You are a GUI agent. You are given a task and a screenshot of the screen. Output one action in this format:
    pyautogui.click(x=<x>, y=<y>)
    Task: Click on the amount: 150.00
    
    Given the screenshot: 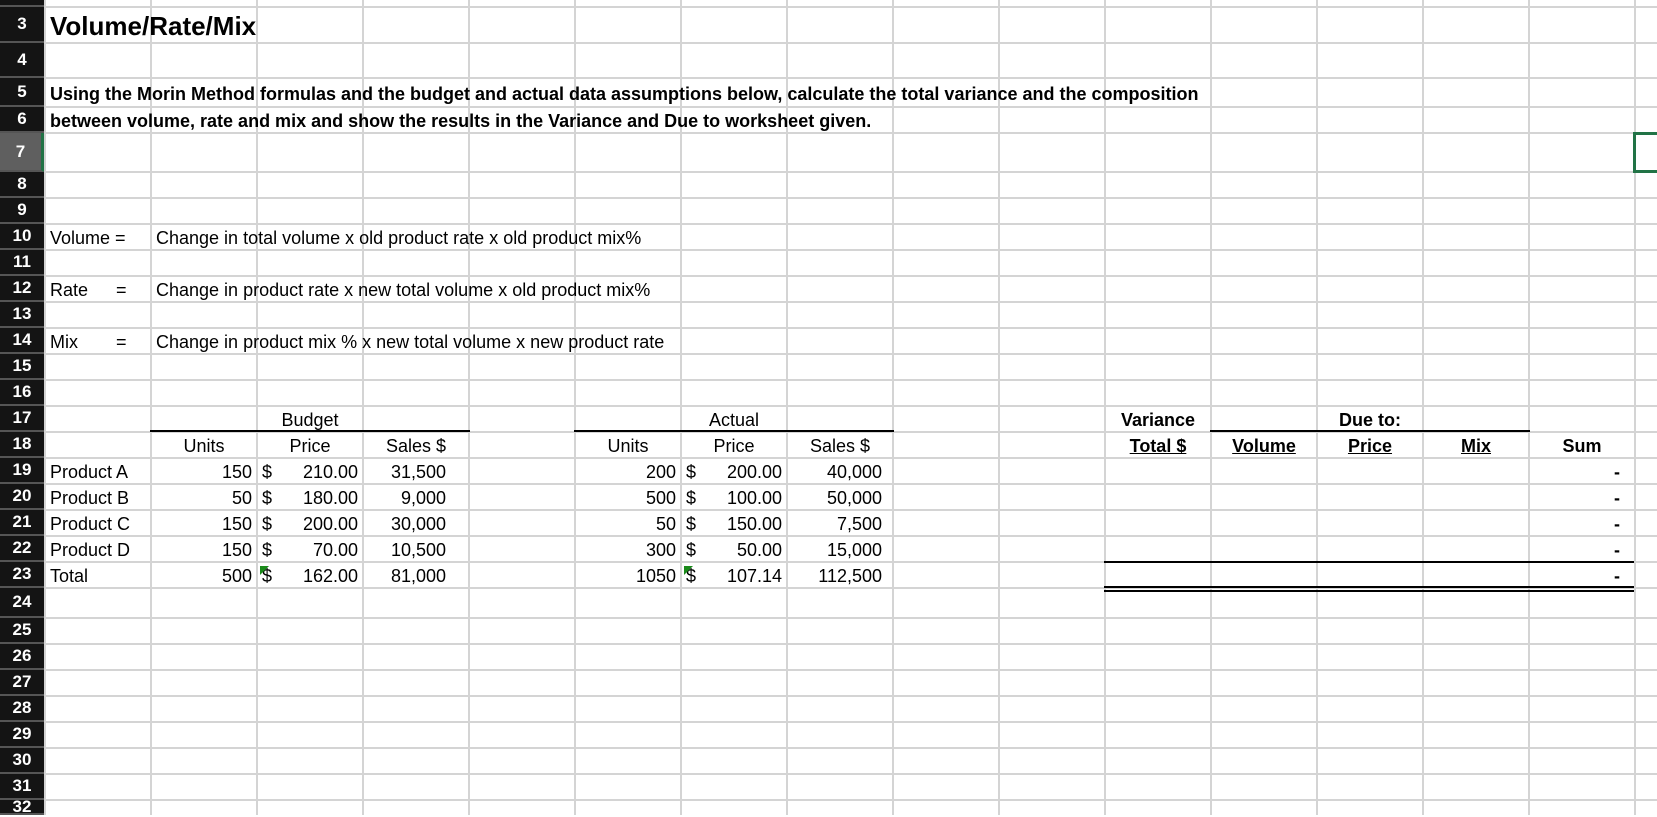 What is the action you would take?
    pyautogui.click(x=754, y=524)
    